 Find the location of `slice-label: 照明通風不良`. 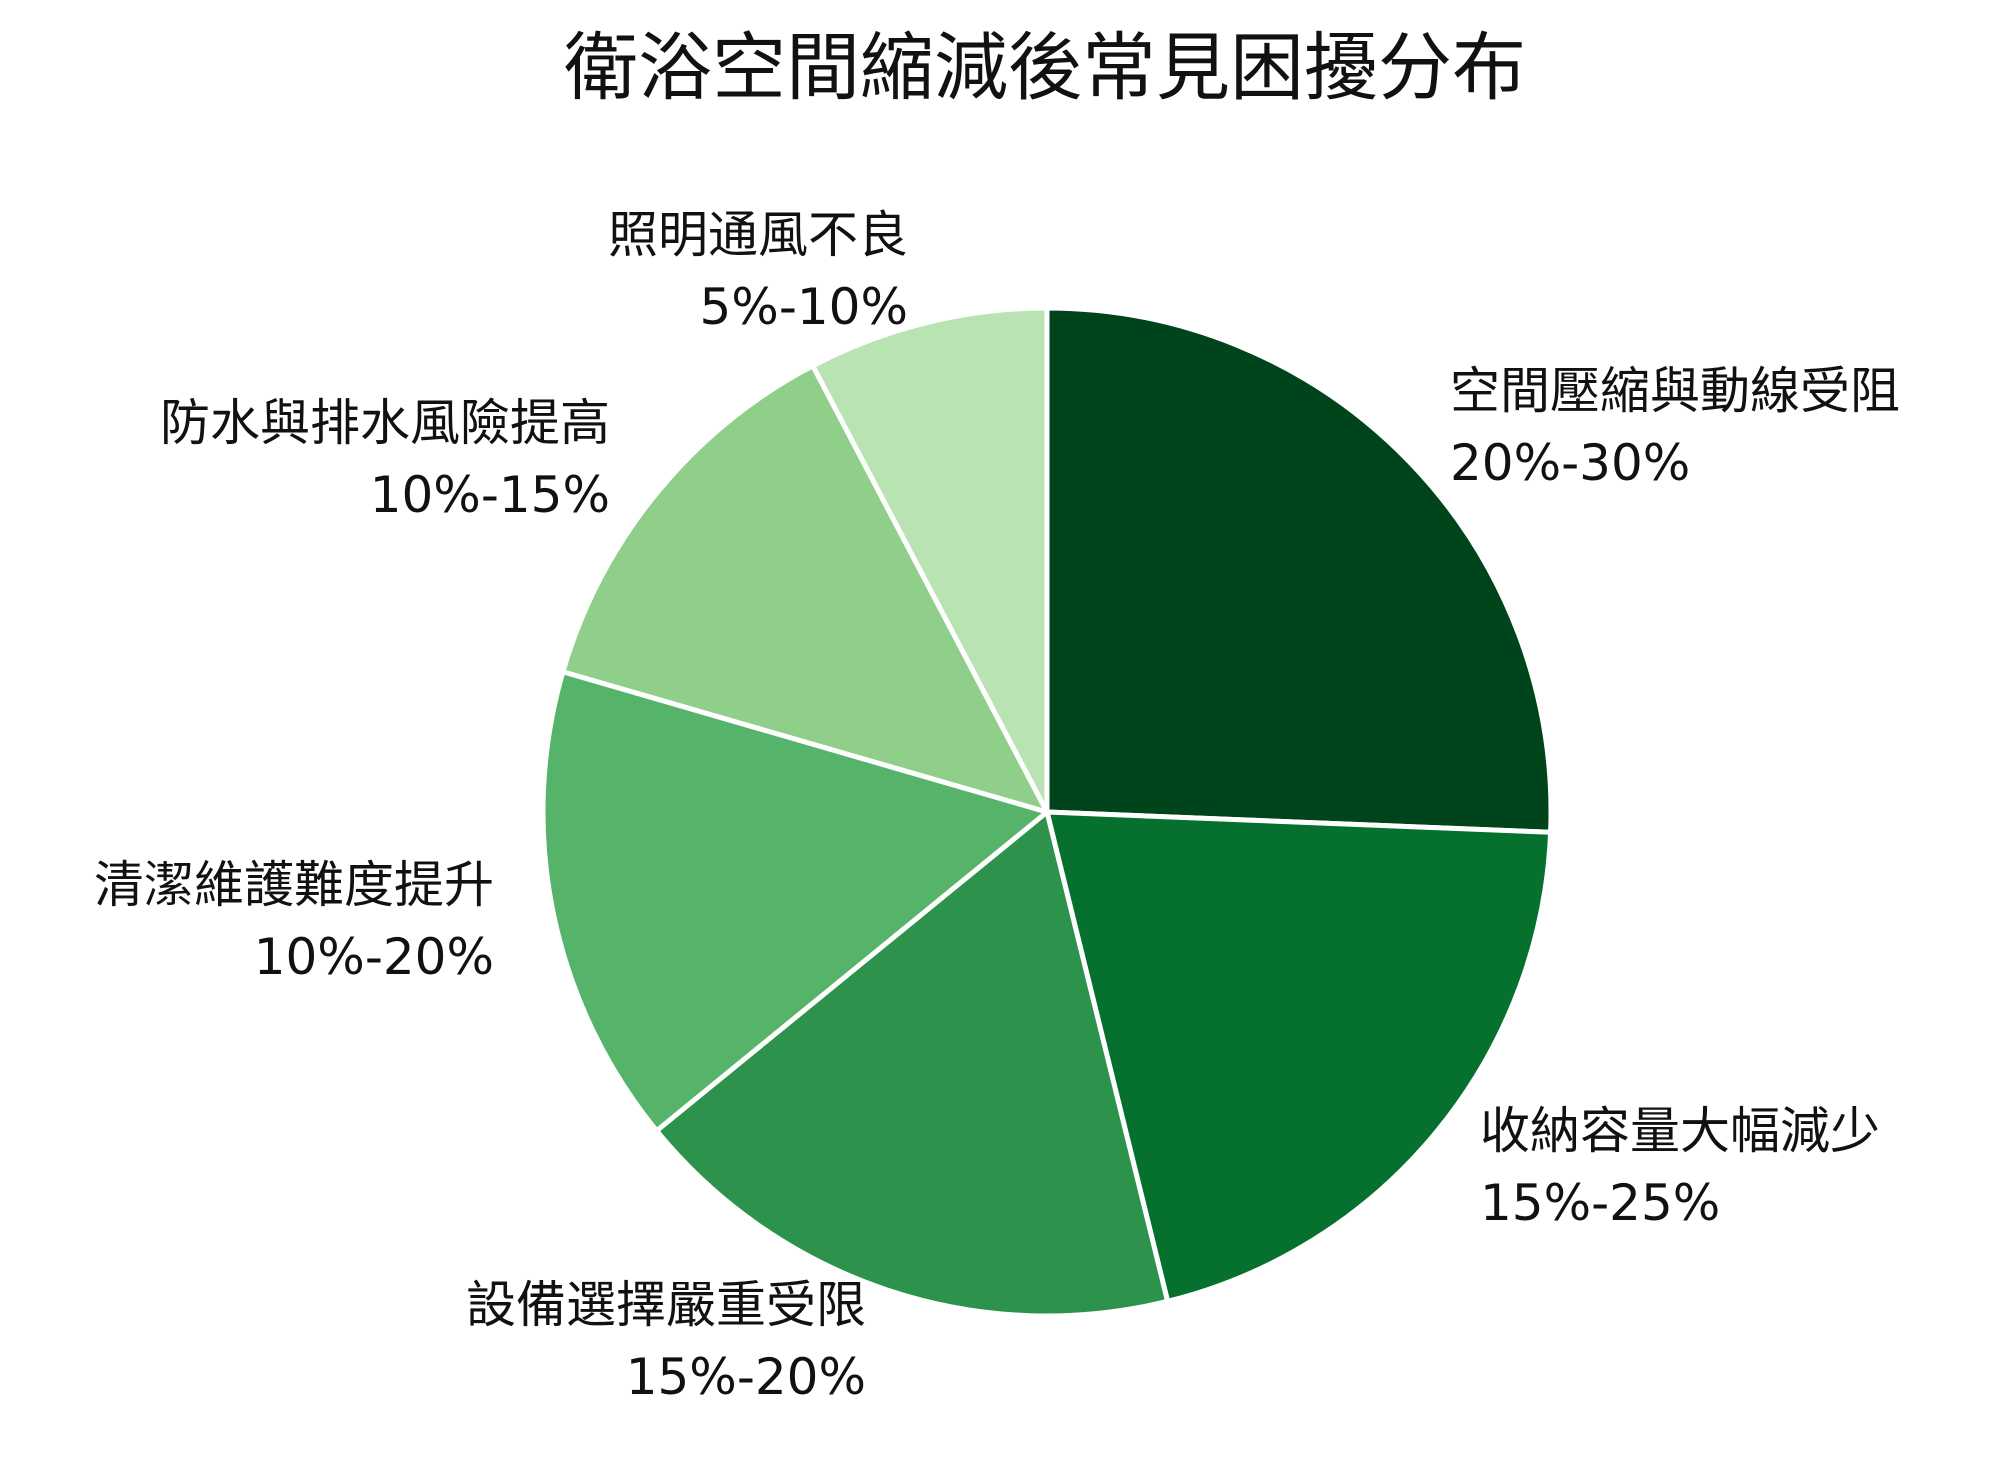

slice-label: 照明通風不良 is located at coordinates (758, 235).